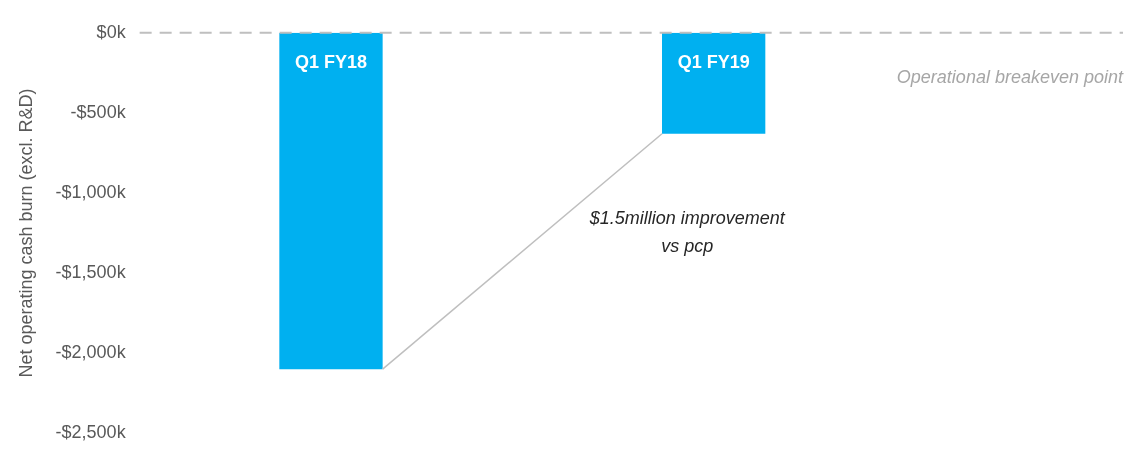 The image size is (1141, 465). Describe the element at coordinates (91, 272) in the screenshot. I see `y-tick-label: -$1,500k` at that location.